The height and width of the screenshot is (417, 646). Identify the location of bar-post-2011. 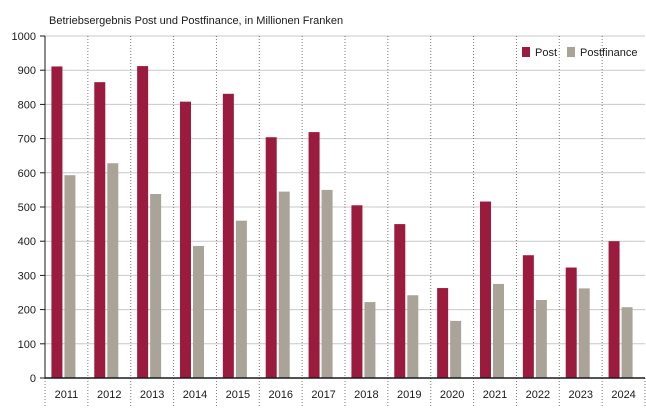
(57, 222).